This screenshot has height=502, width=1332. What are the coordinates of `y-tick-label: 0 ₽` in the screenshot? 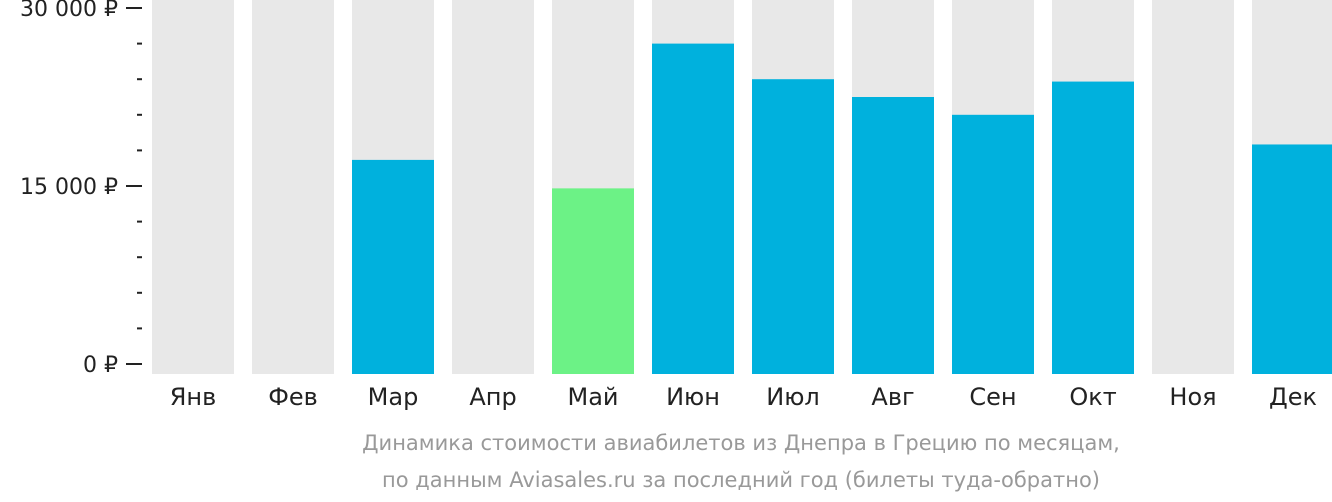 It's located at (100, 365).